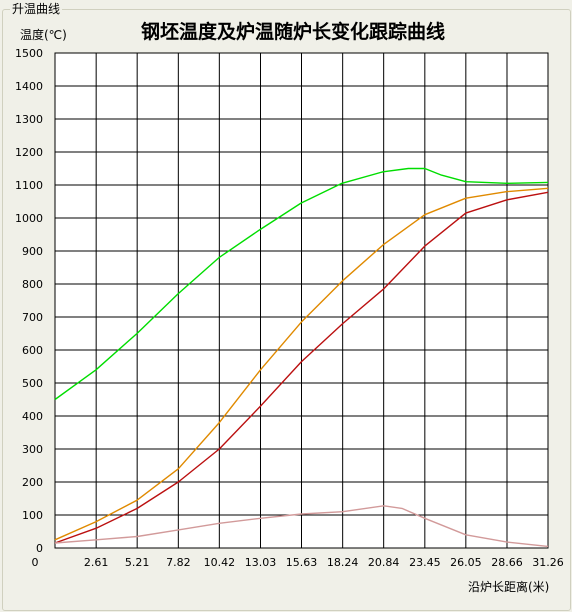 The height and width of the screenshot is (612, 572). I want to click on y-tick-label: 700, so click(32, 317).